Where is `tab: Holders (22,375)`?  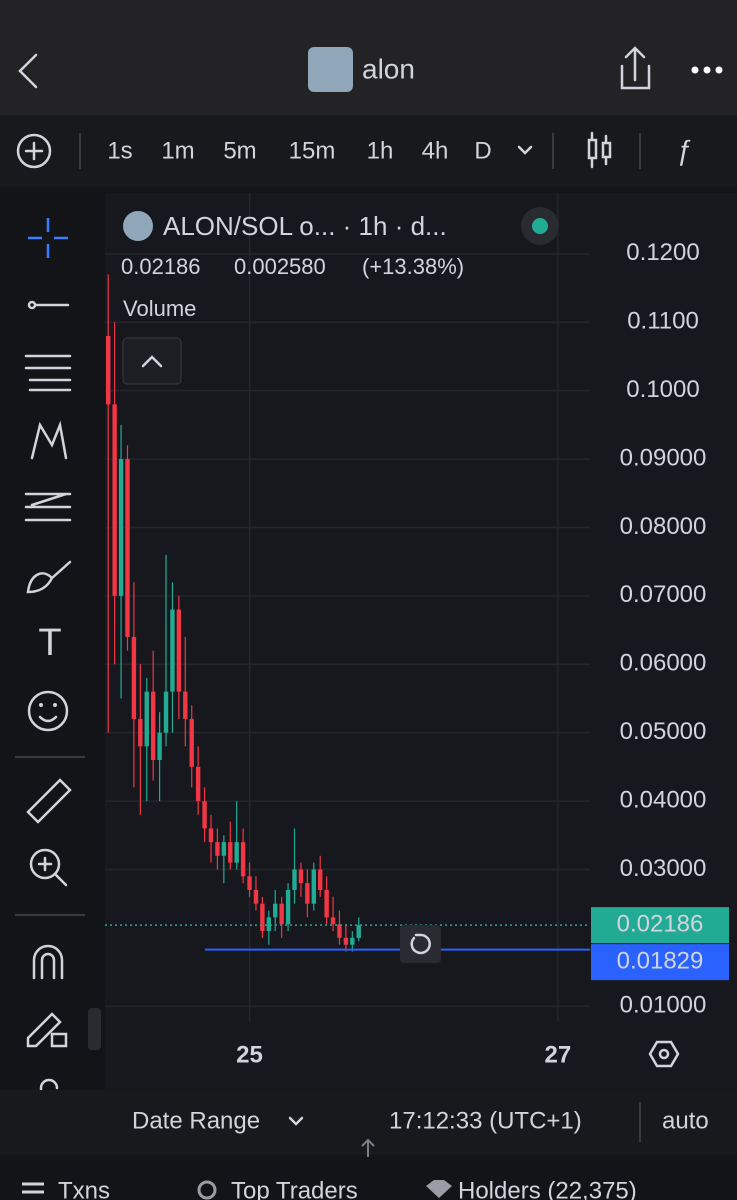 tab: Holders (22,375) is located at coordinates (547, 1188).